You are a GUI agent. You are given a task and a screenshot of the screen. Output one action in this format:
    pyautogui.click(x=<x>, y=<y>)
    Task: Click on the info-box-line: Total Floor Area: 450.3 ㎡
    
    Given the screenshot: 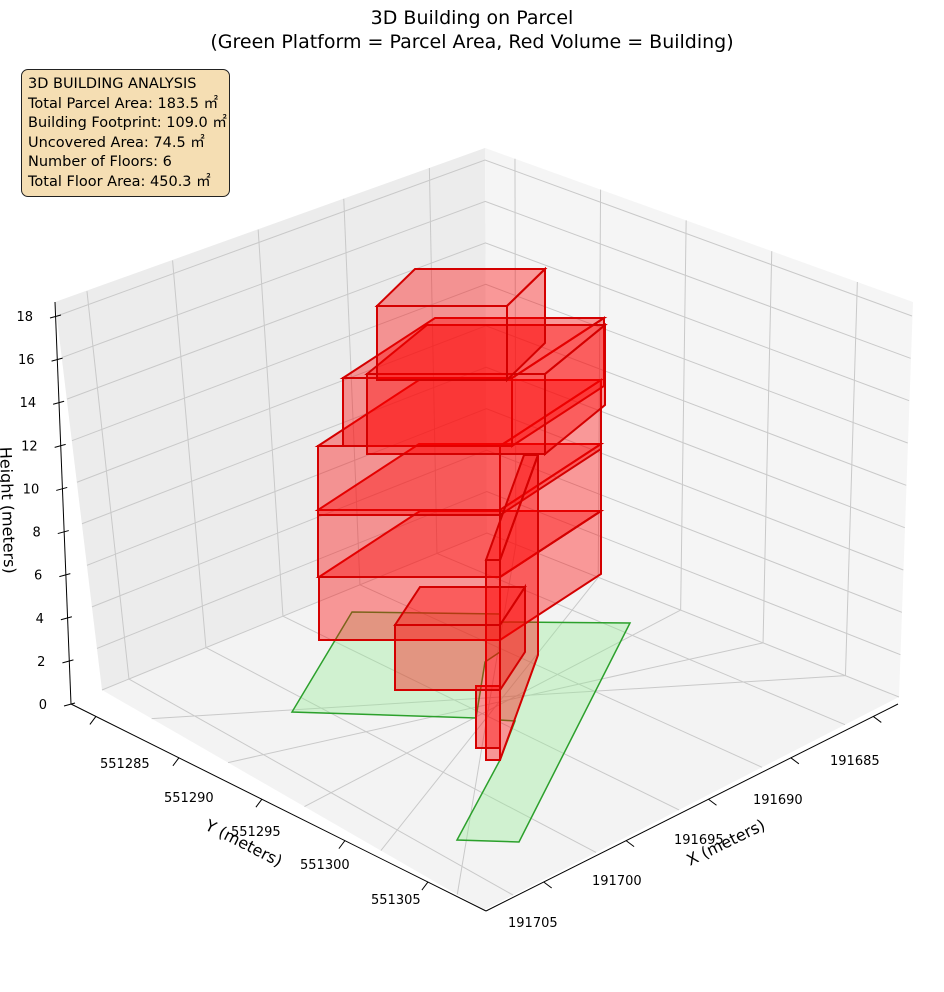 What is the action you would take?
    pyautogui.click(x=119, y=181)
    